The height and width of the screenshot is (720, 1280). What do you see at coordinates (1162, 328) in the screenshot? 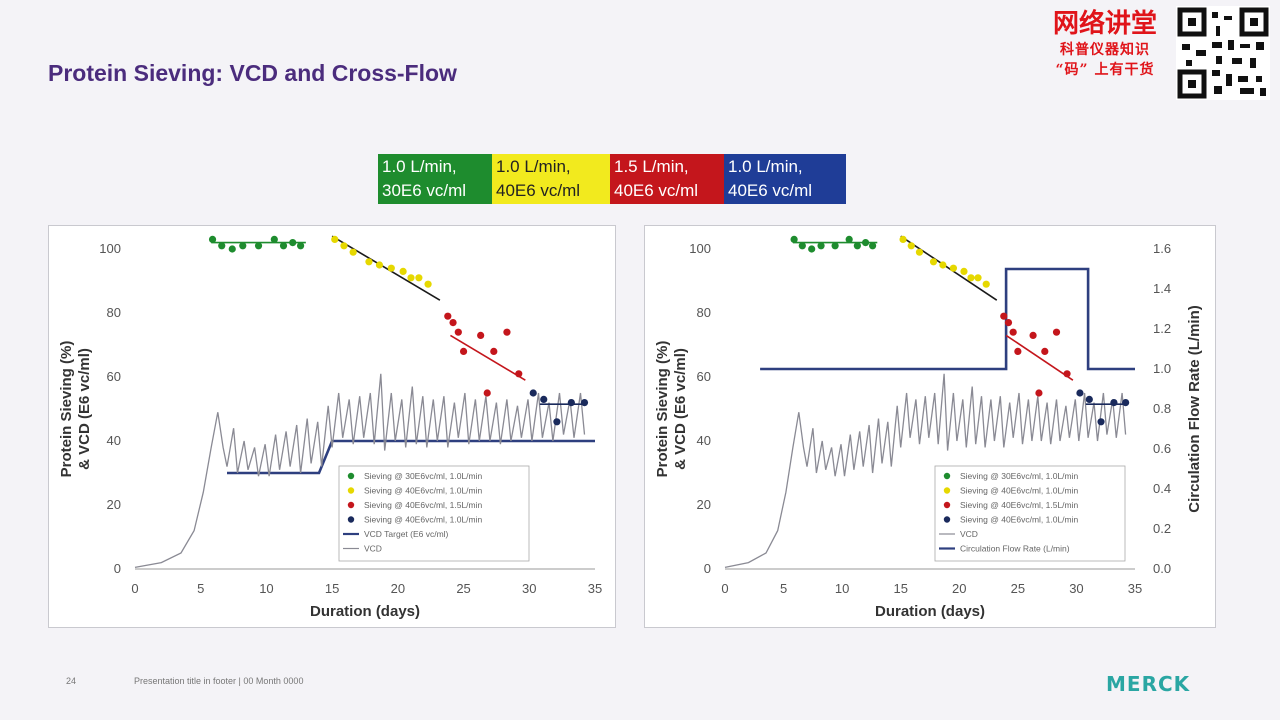
I see `y2-tick-label: 1.2` at bounding box center [1162, 328].